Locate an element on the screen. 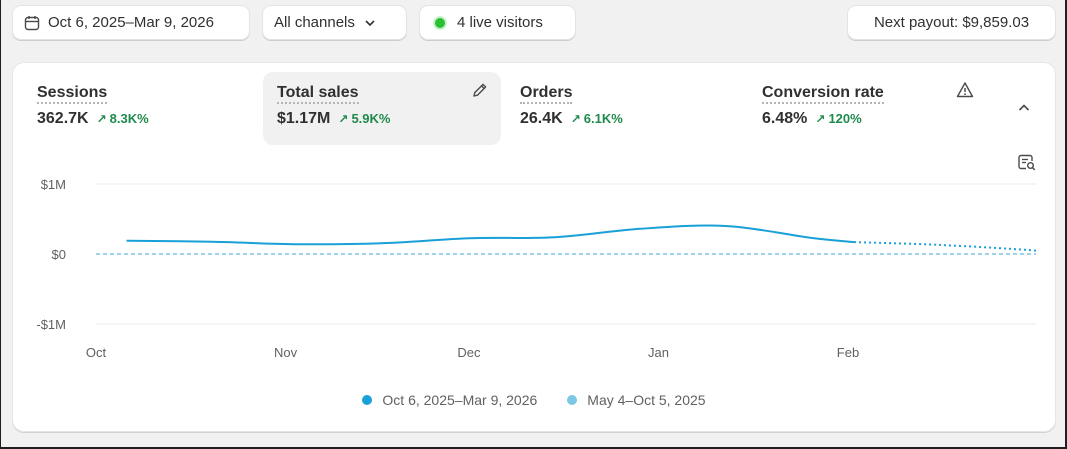  metric-value: 6.48% is located at coordinates (785, 118).